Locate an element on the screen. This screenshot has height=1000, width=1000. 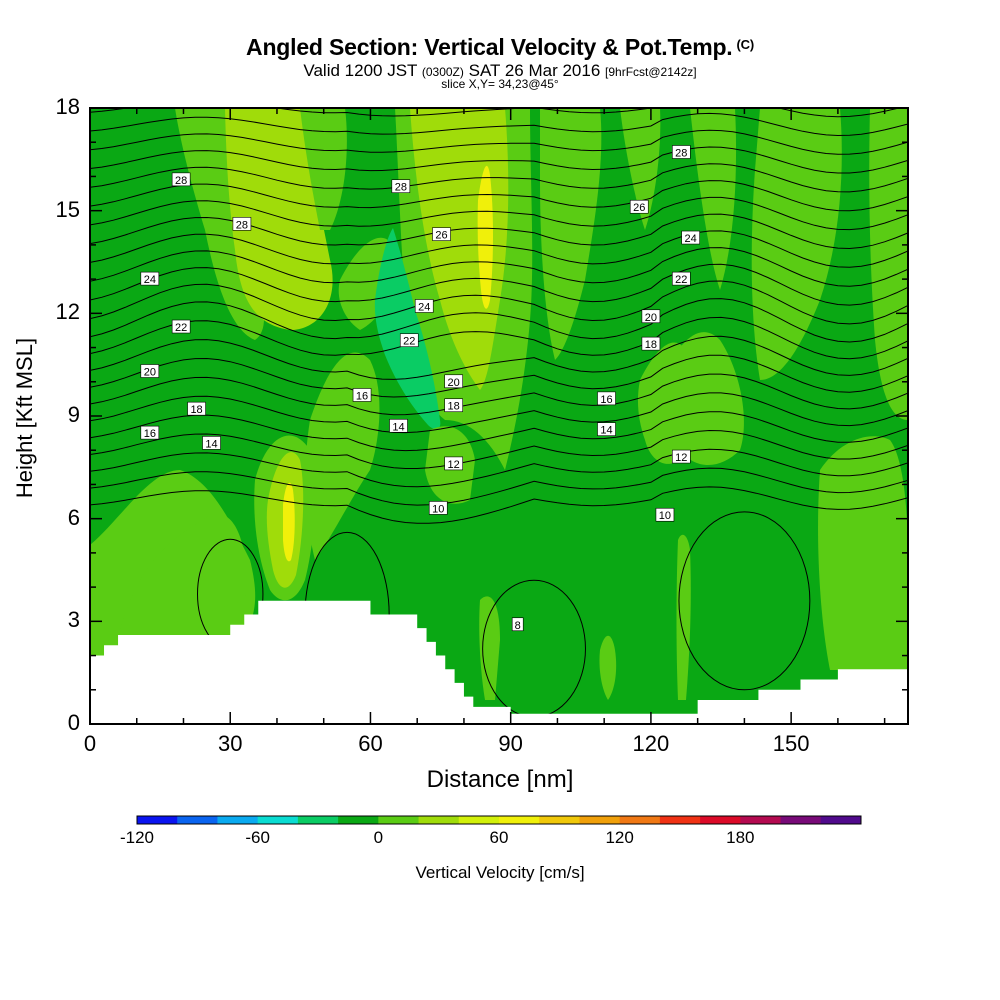
x-tick-label: 90 is located at coordinates (510, 743).